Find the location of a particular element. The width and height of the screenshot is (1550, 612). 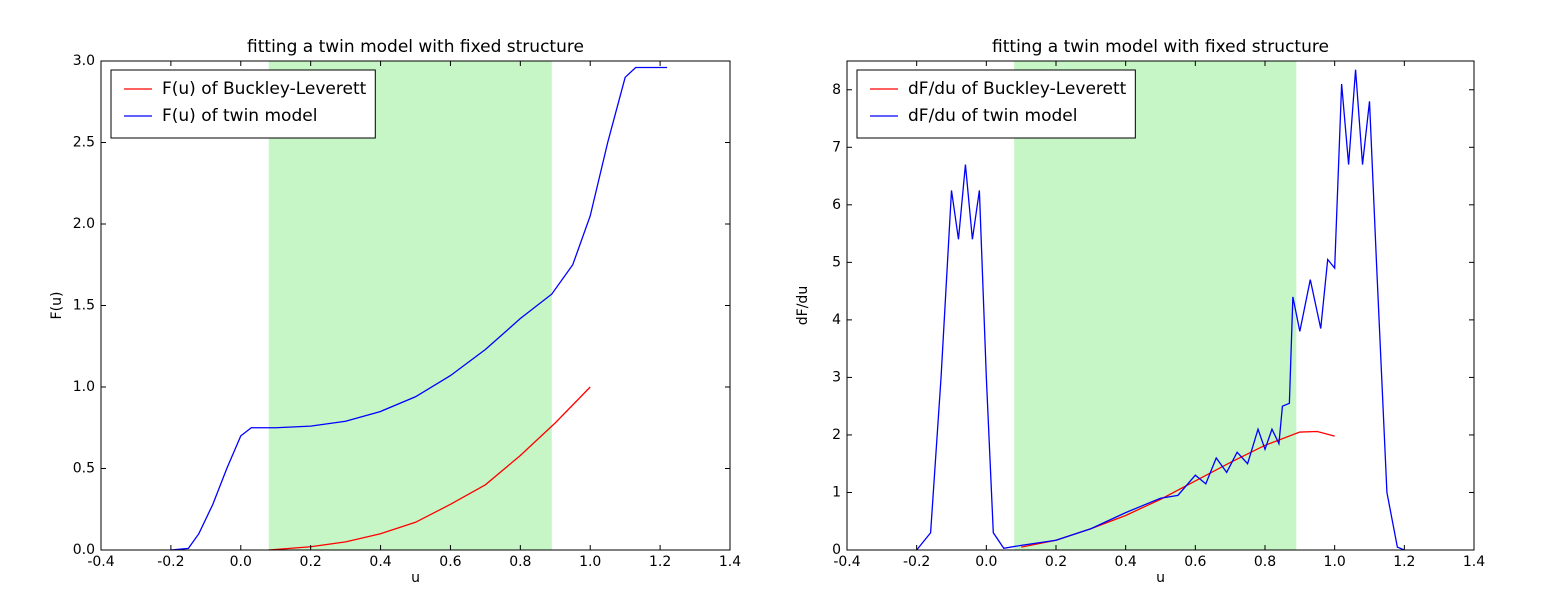

y-tick-label: 0 is located at coordinates (836, 550).